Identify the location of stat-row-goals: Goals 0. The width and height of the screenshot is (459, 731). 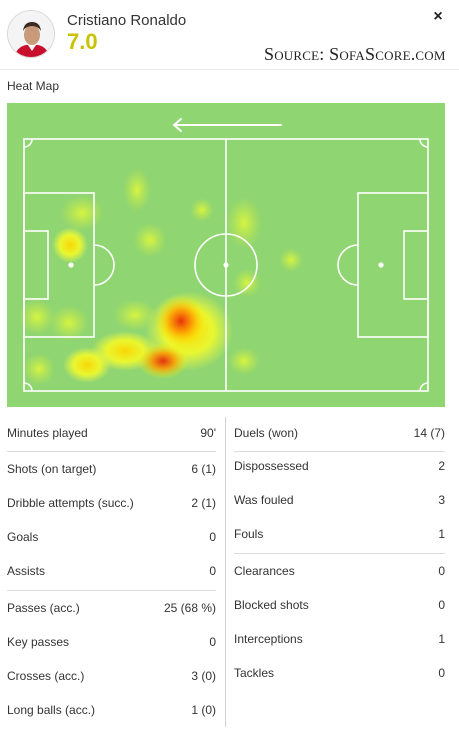
(111, 537).